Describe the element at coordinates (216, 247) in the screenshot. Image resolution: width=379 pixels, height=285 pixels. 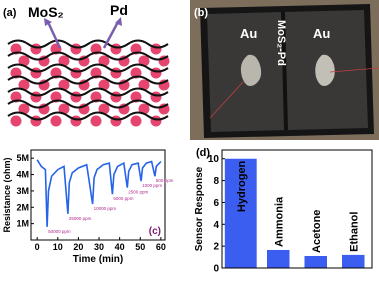
I see `y-tick-label: 2` at that location.